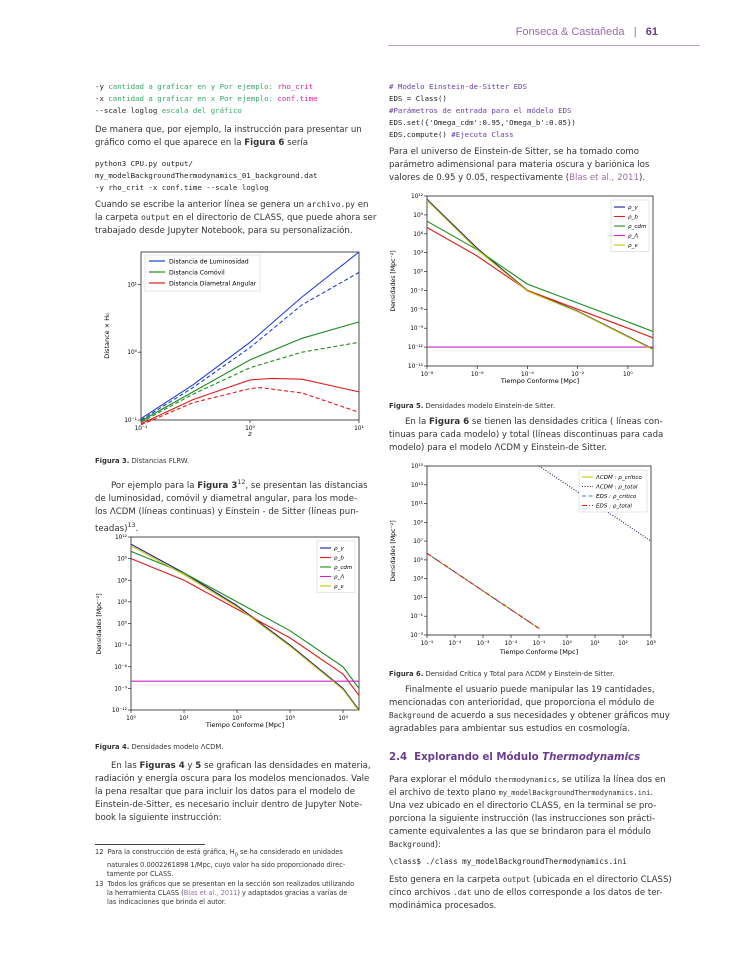 Image resolution: width=756 pixels, height=980 pixels. Describe the element at coordinates (249, 434) in the screenshot. I see `x-axis-label: z` at that location.